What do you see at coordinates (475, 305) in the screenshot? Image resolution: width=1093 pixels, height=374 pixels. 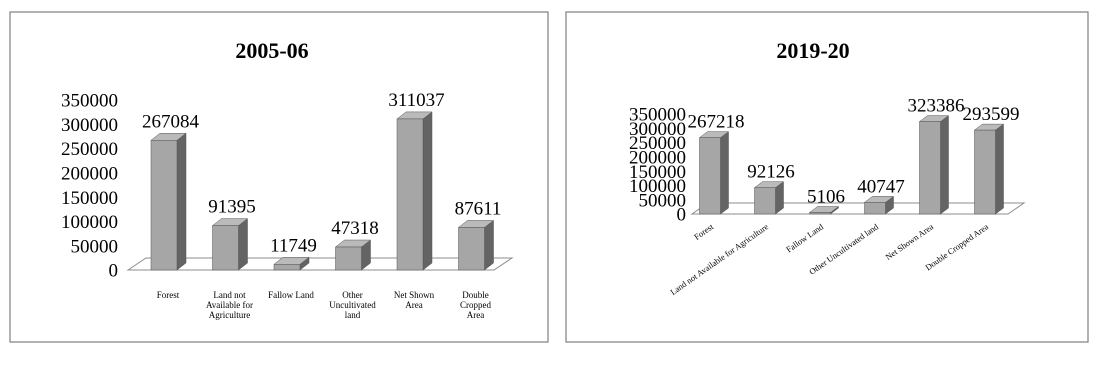 I see `category-label: Double Cropped Area` at bounding box center [475, 305].